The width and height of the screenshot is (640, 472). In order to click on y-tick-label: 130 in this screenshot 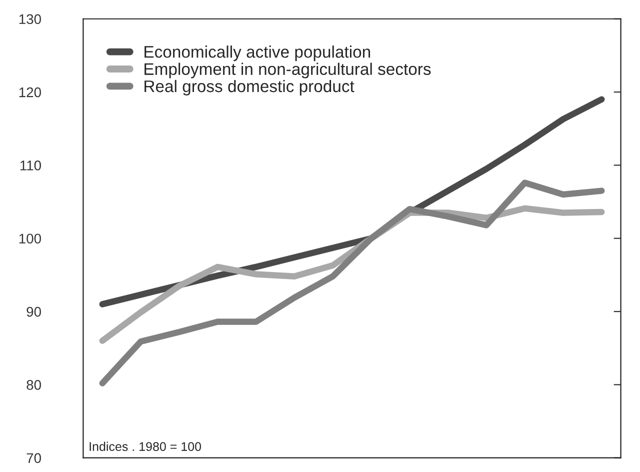, I will do `click(30, 19)`.